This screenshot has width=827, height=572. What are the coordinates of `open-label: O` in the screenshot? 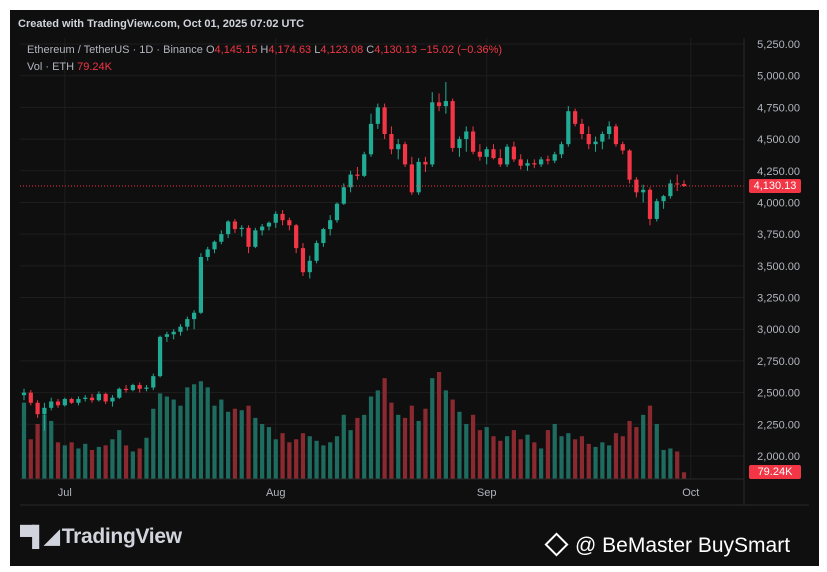 It's located at (210, 50).